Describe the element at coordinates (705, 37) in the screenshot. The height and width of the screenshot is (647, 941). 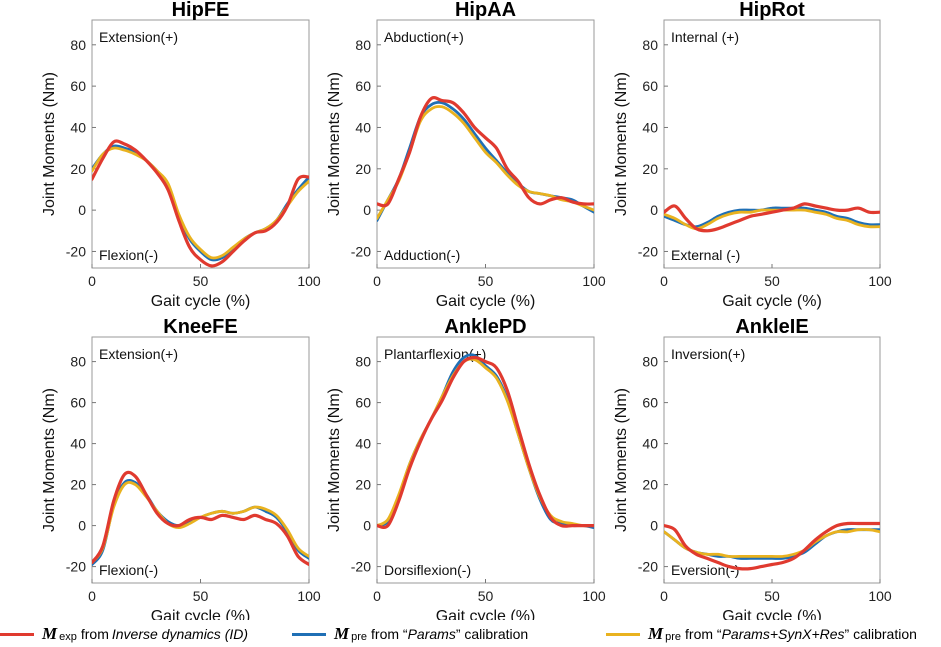
I see `annotation-positive: Internal (+)` at that location.